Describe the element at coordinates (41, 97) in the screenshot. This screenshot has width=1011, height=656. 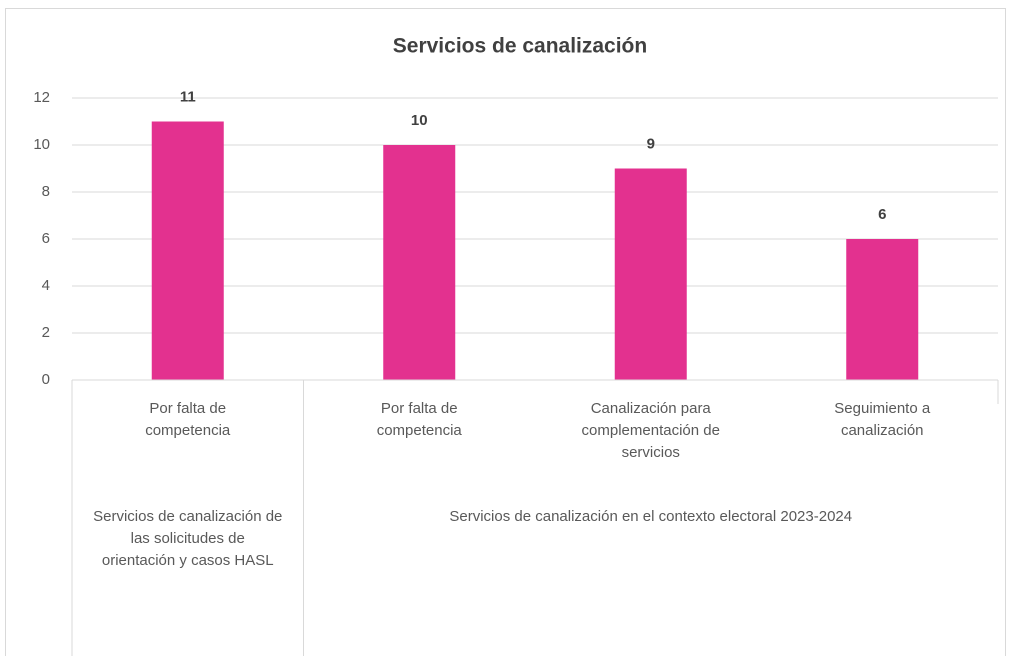
I see `y-tick-label: 12` at that location.